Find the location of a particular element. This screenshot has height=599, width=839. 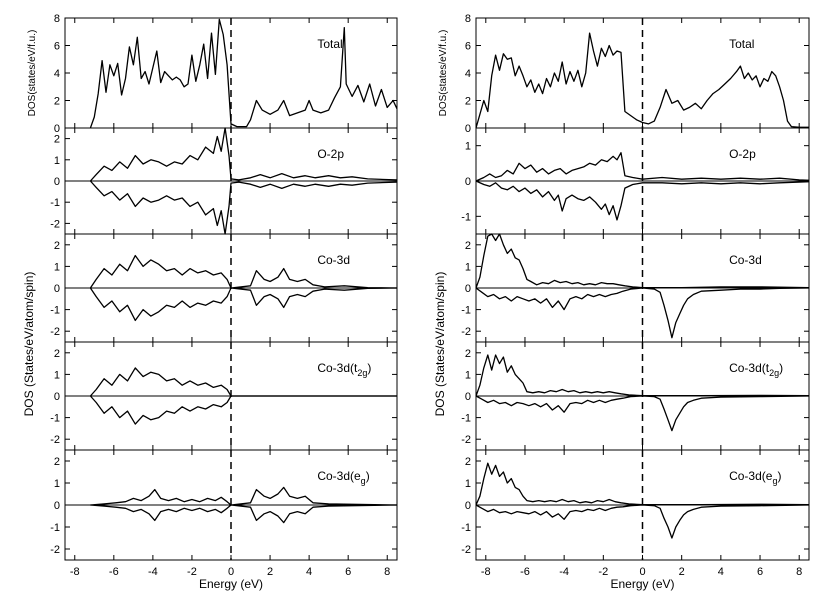

left-panel-2: -2 -1 0 1 2 O-2p is located at coordinates (224, 181).